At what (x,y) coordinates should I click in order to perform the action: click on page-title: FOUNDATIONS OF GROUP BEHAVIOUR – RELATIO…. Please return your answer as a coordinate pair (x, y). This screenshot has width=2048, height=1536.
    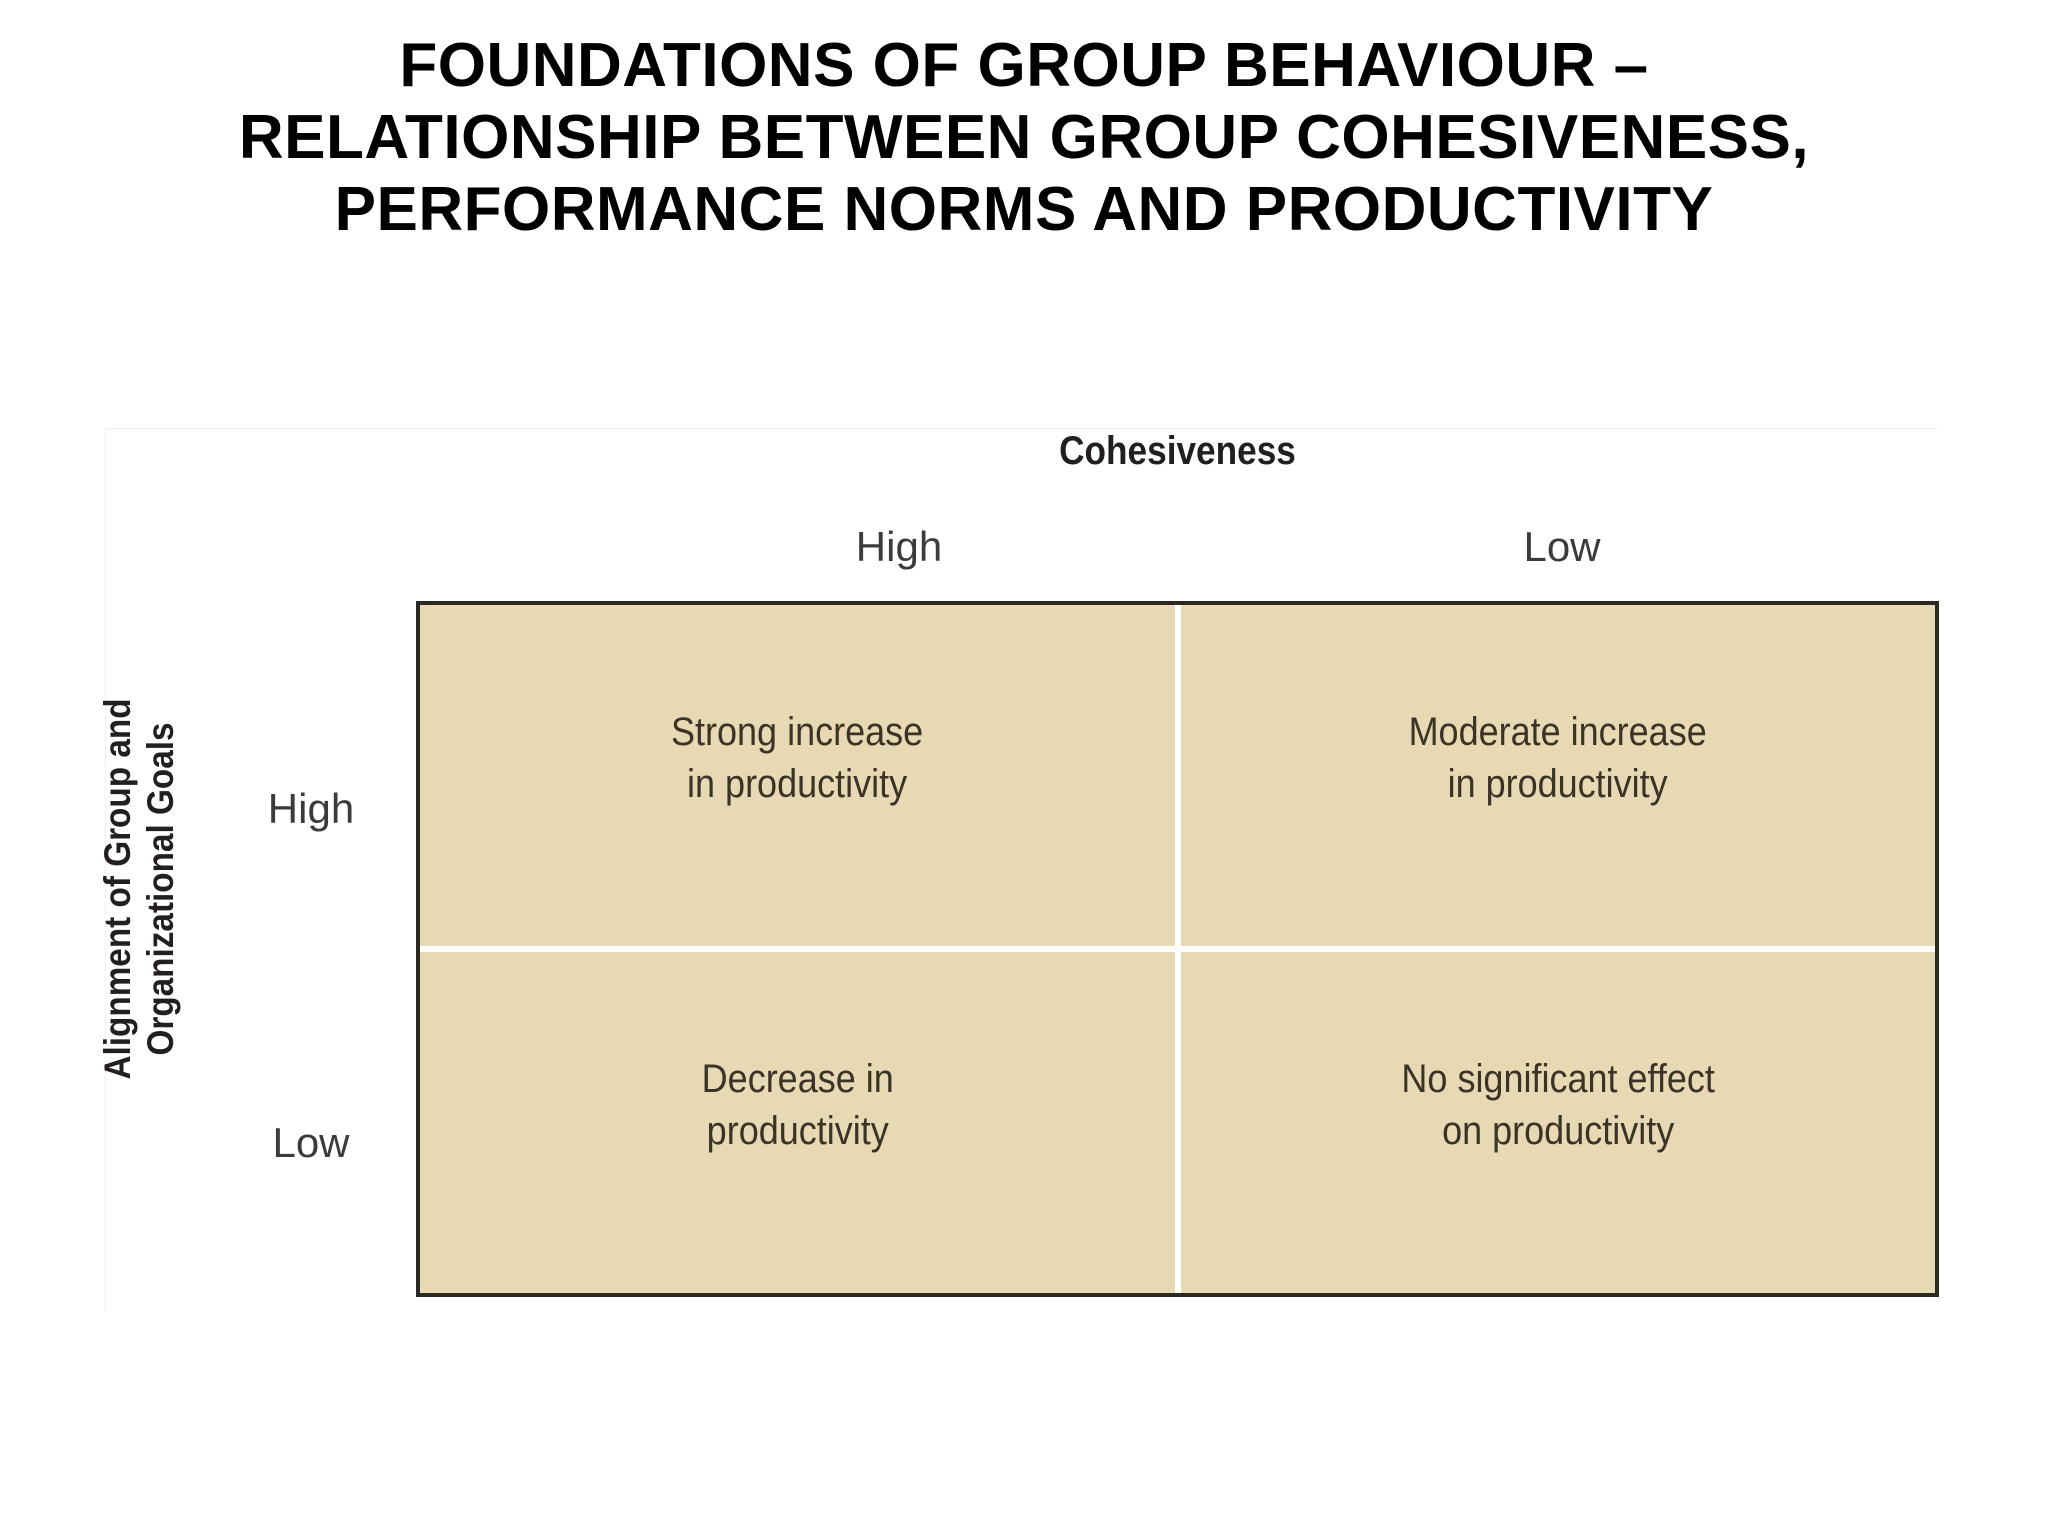
    Looking at the image, I should click on (1024, 138).